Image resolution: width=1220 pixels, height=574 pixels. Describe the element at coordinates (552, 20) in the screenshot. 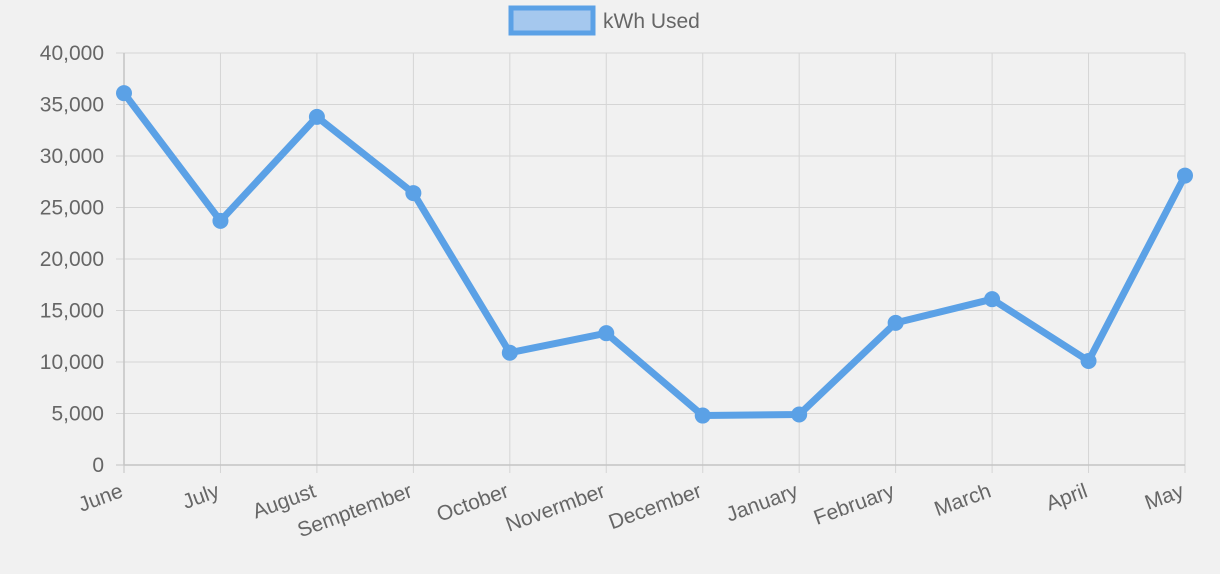

I see `legend-swatch` at that location.